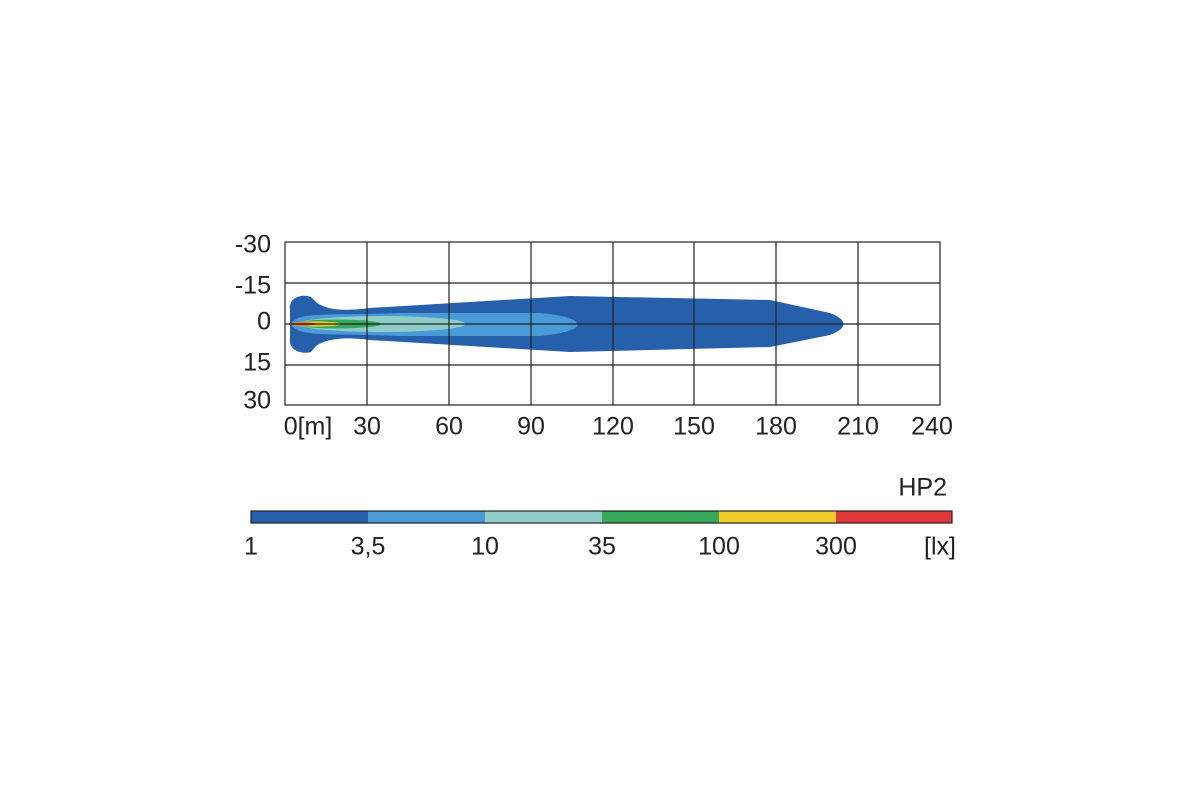  Describe the element at coordinates (922, 488) in the screenshot. I see `legend-title: HP2` at that location.